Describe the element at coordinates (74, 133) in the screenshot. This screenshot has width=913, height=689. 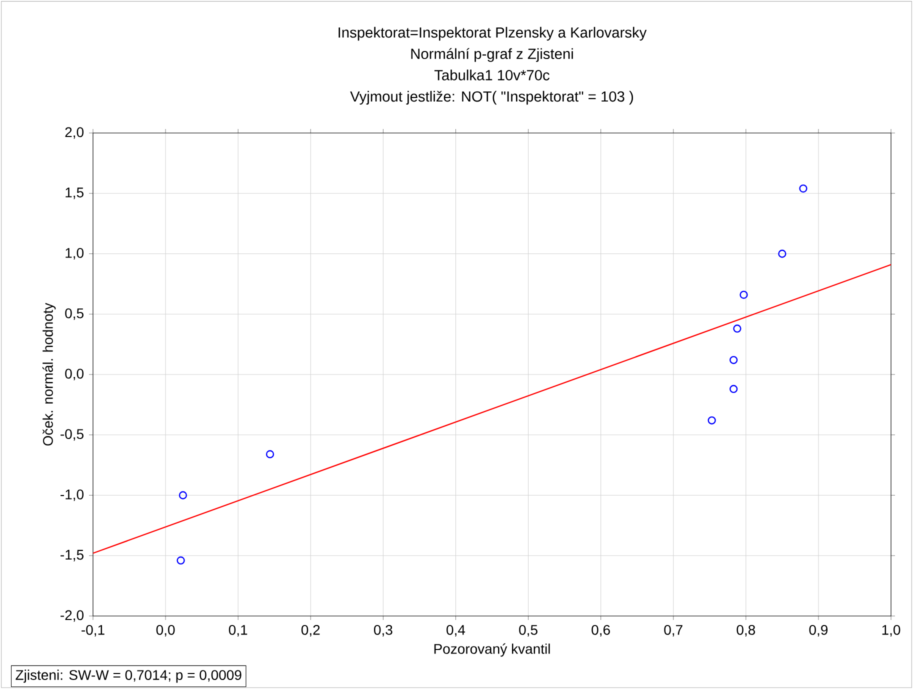
I see `y-tick-label: 2,0` at that location.